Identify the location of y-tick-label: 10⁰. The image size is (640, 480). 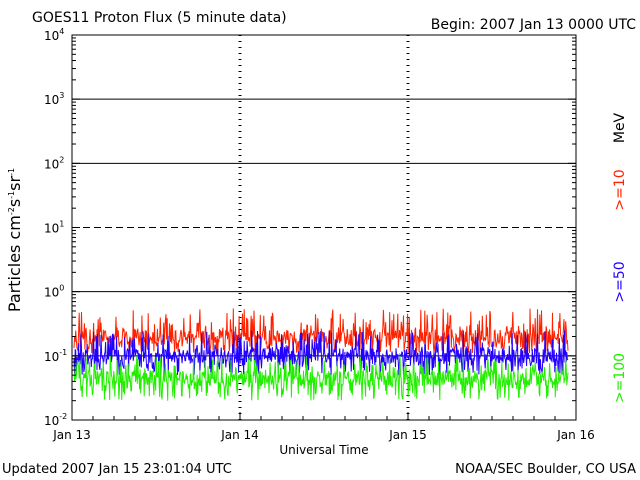
(54, 292).